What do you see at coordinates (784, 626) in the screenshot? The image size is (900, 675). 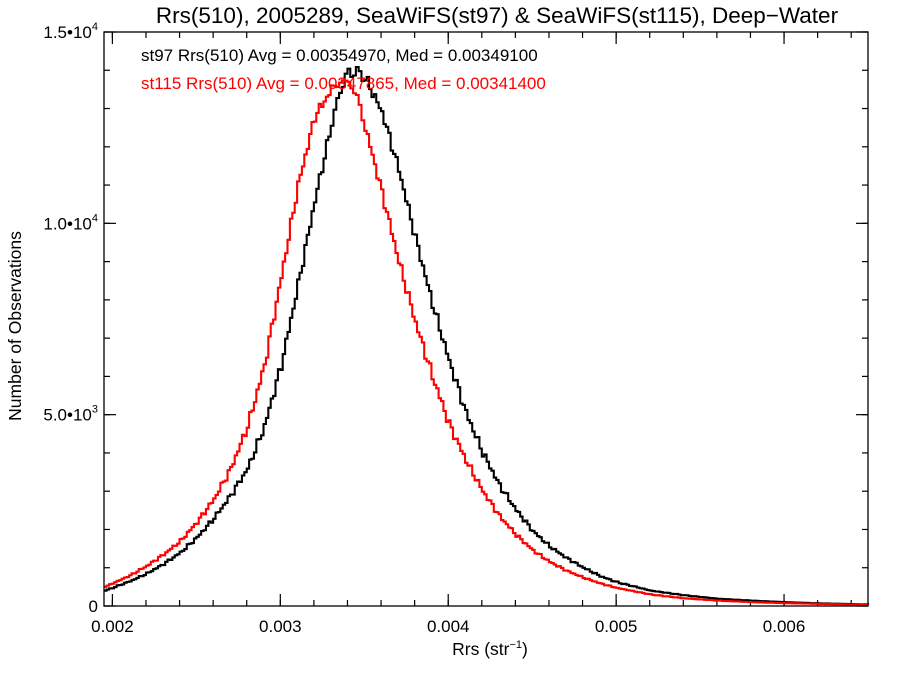 I see `x-tick-label: 0.006` at bounding box center [784, 626].